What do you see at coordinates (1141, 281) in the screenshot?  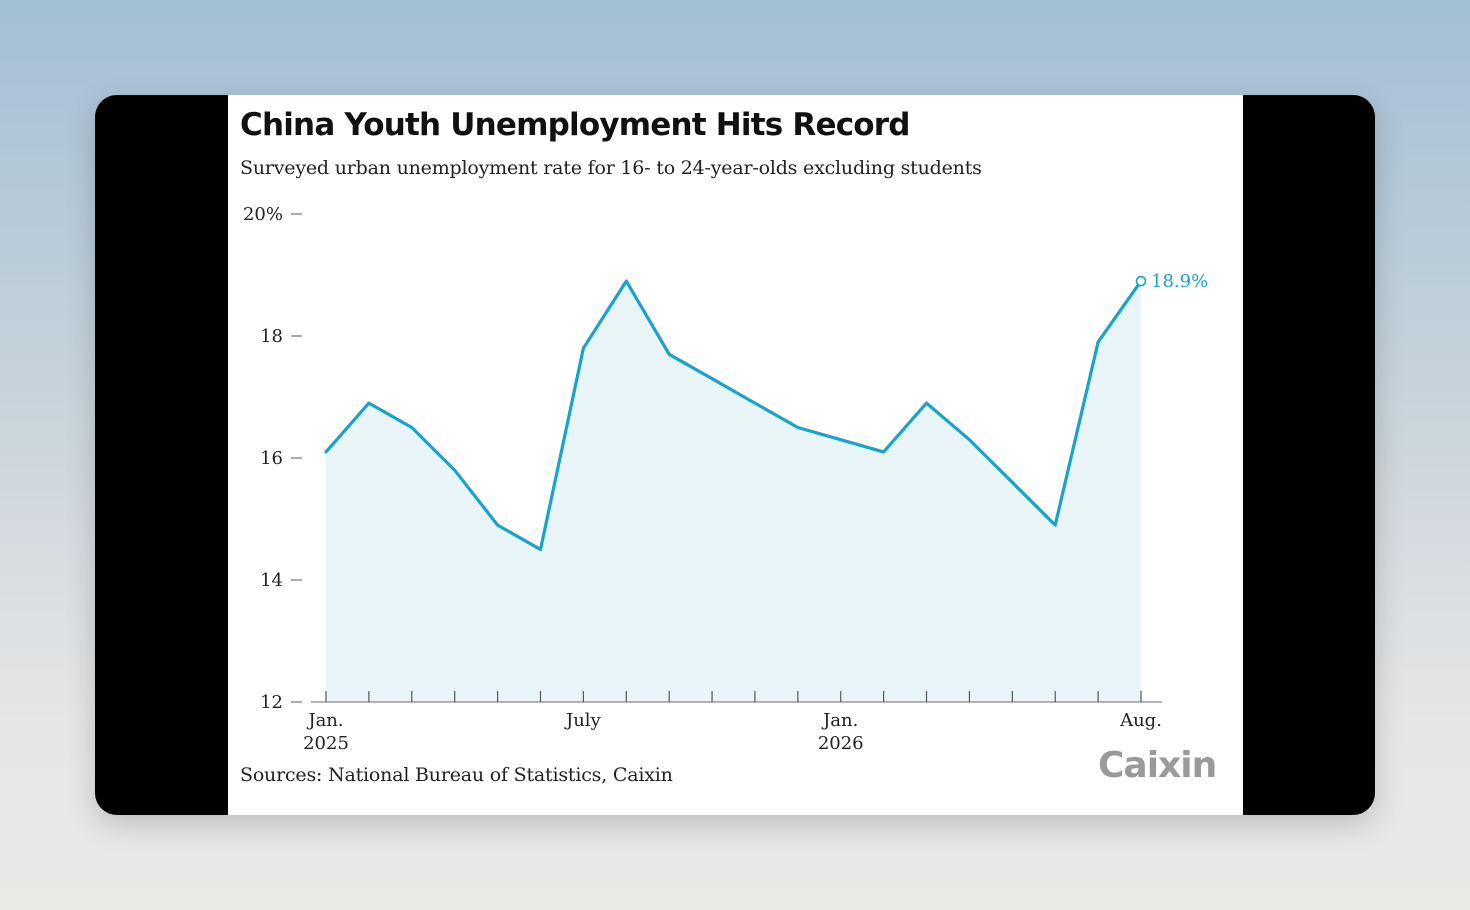 I see `series-end-marker` at bounding box center [1141, 281].